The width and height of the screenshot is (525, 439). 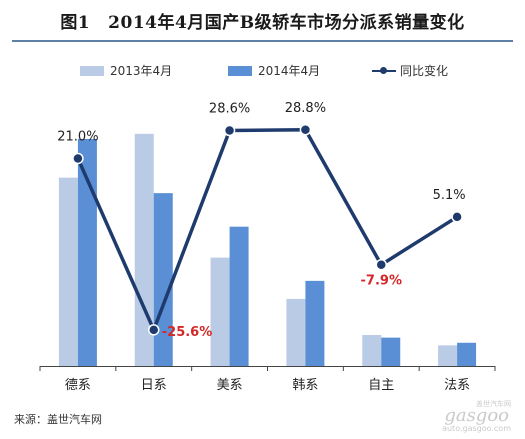 I want to click on category-label-5: 法系, so click(x=457, y=385).